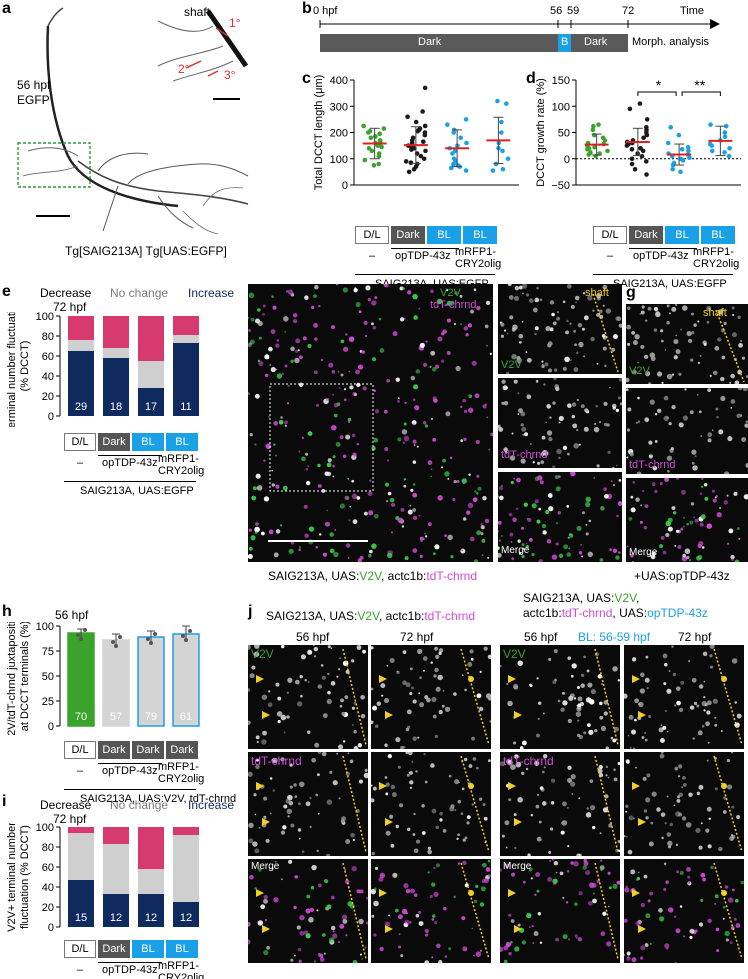 This screenshot has height=979, width=748. I want to click on panel-j-image, so click(560, 911).